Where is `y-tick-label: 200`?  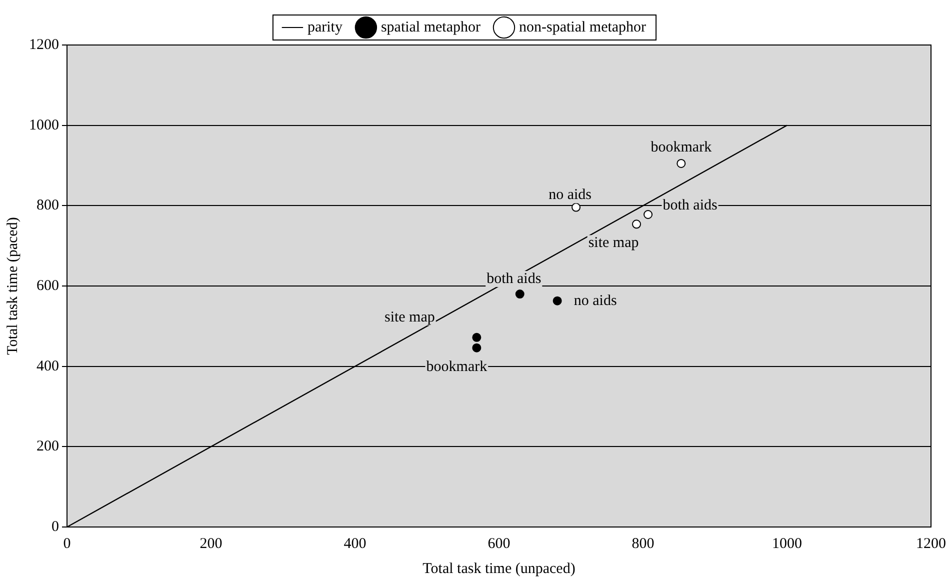
y-tick-label: 200 is located at coordinates (47, 446).